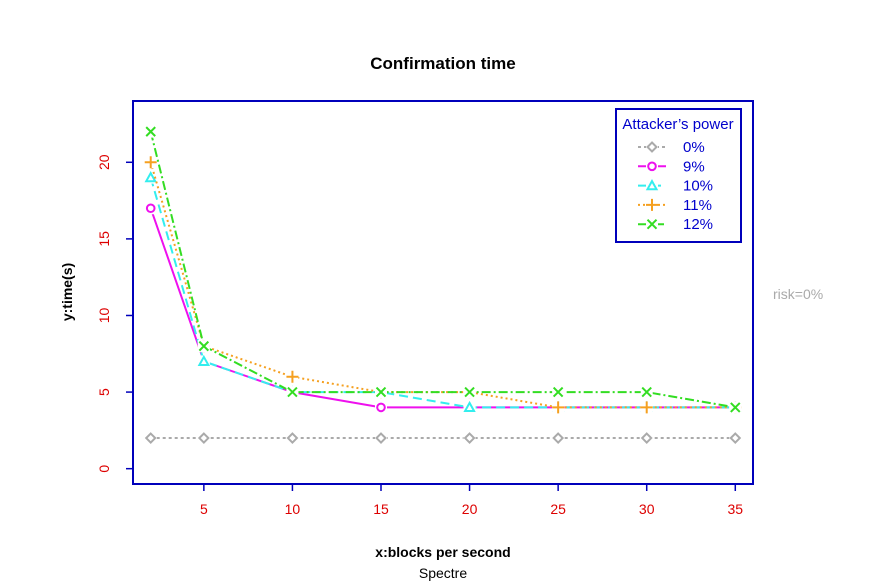  What do you see at coordinates (647, 509) in the screenshot?
I see `x-tick-label: 30` at bounding box center [647, 509].